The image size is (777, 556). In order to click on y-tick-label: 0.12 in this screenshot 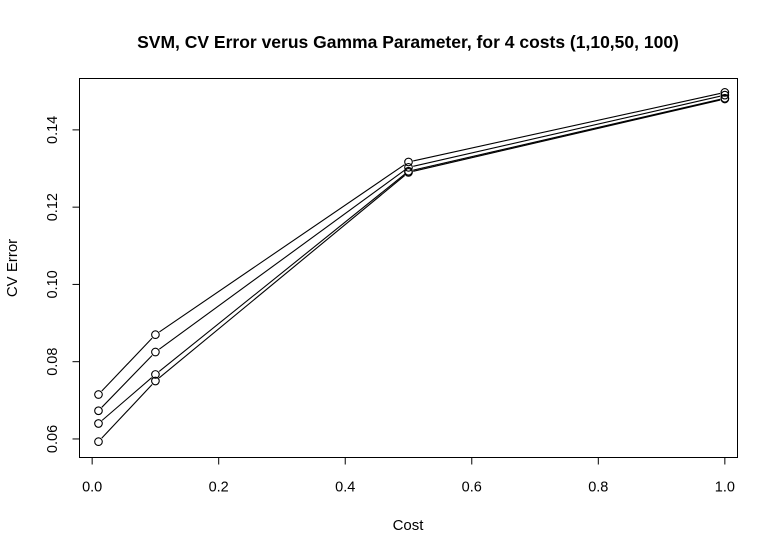, I will do `click(53, 207)`.